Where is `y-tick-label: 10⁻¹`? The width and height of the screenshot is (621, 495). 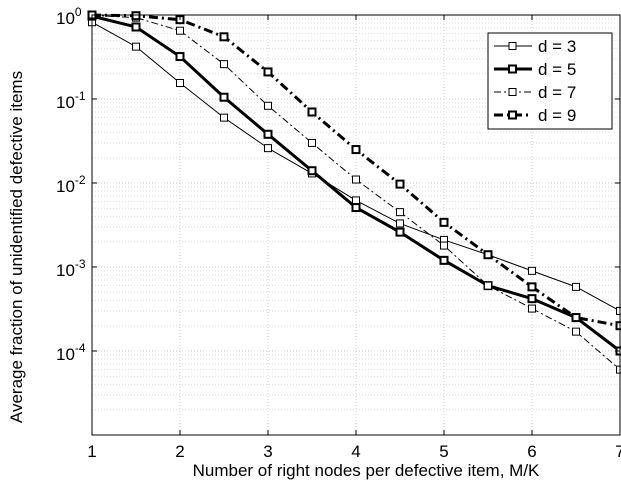
y-tick-label: 10⁻¹ is located at coordinates (71, 100).